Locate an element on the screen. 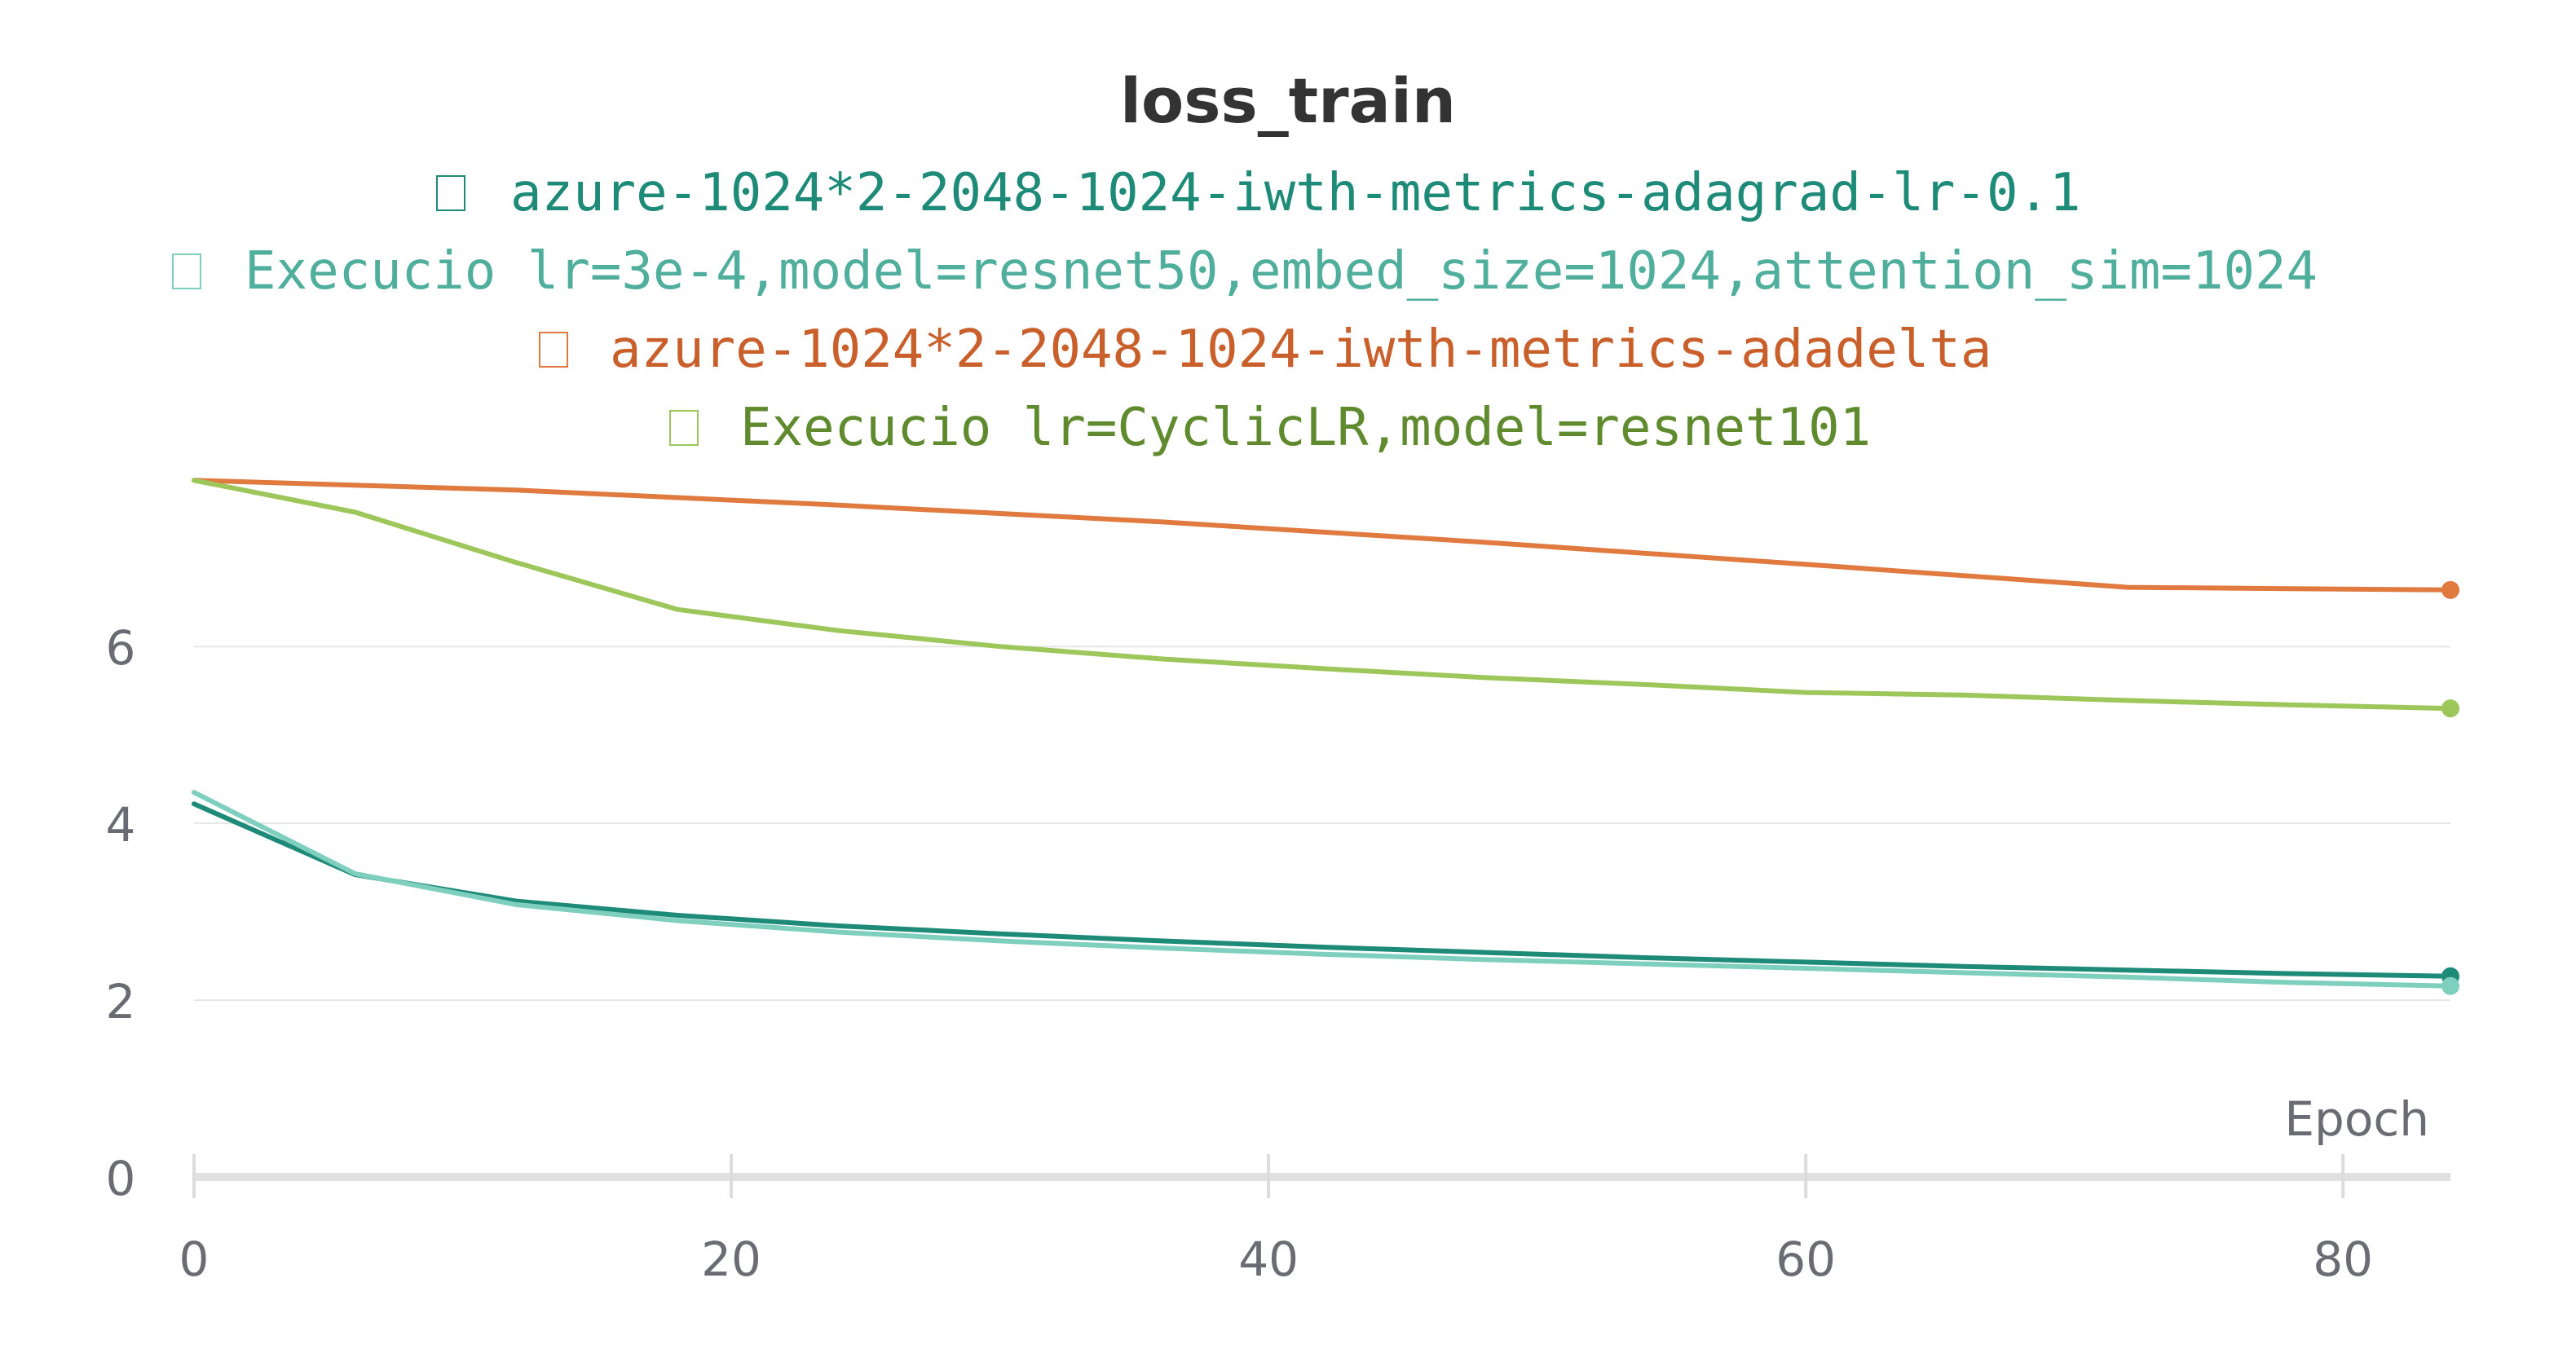 The image size is (2576, 1353). legend-item-3: Execucio lr=CyclicLR,model=resnet101 is located at coordinates (1270, 428).